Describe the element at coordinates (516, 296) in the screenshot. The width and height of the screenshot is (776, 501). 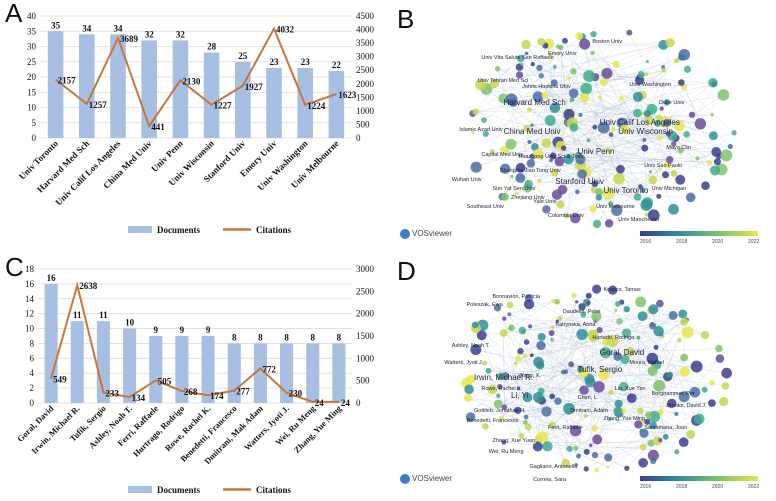
I see `network-node-label: Bonnavion, Patricia` at that location.